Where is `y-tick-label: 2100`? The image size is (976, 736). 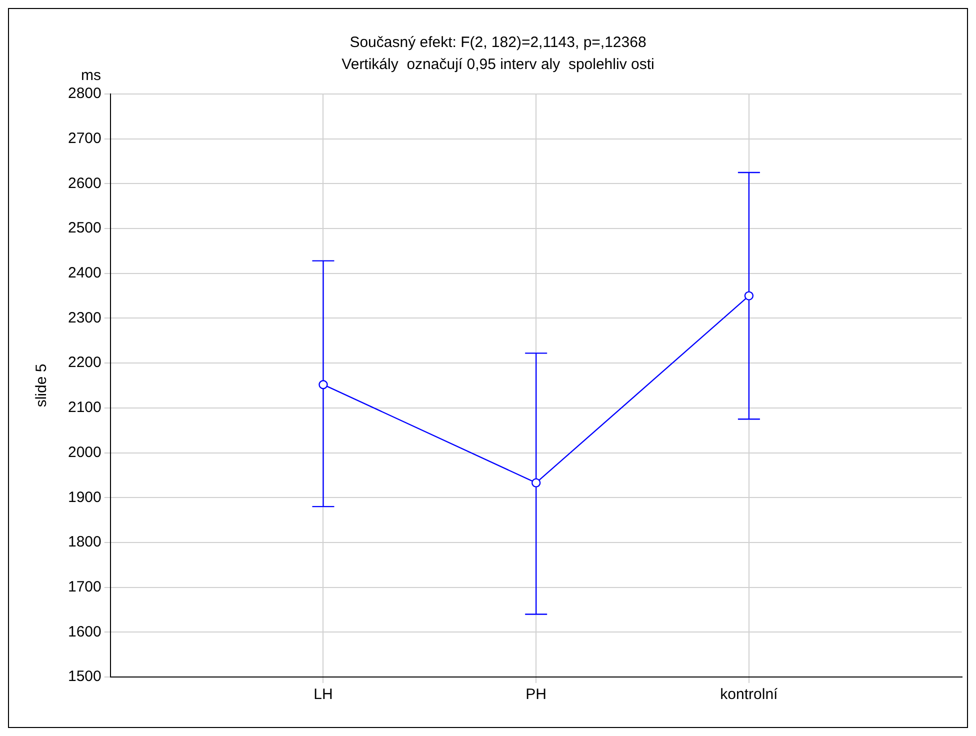
y-tick-label: 2100 is located at coordinates (85, 407).